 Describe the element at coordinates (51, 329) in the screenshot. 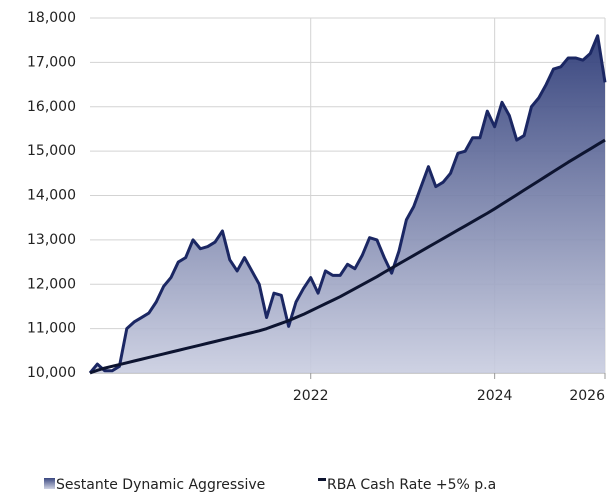

I see `y-tick-label: 11,000` at that location.